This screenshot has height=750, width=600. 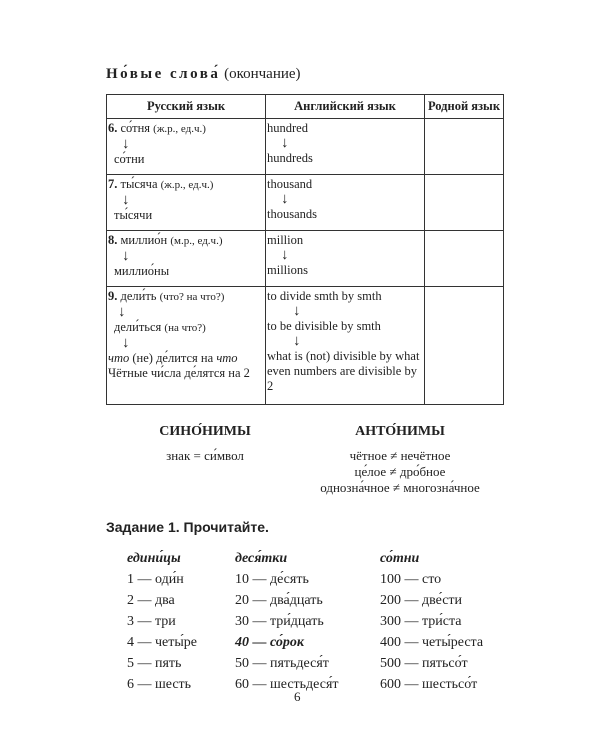 I want to click on list-item: 6 — шесть, so click(x=159, y=684).